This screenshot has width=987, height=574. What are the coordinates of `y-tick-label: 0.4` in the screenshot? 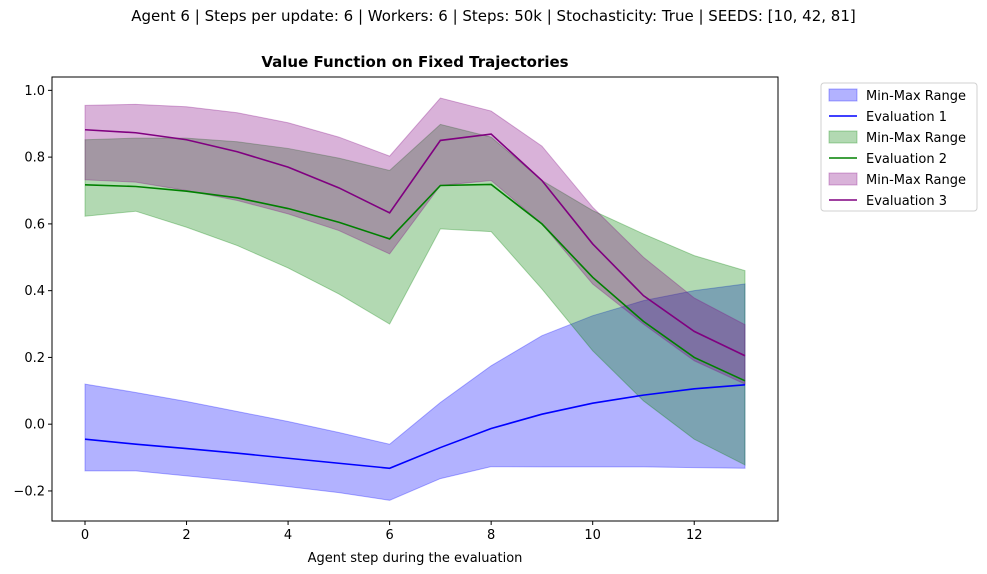 It's located at (34, 291).